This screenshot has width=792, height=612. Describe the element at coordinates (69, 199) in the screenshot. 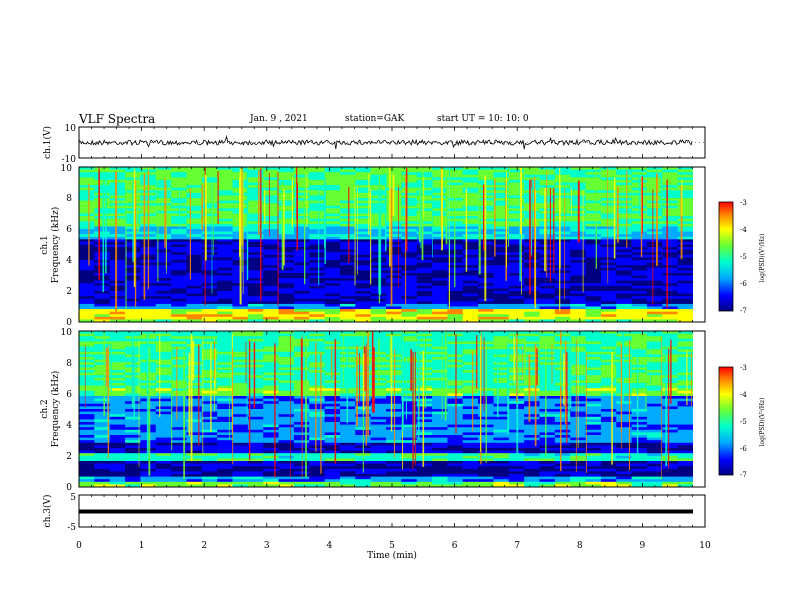

I see `spec1-ytick-8: 8` at that location.